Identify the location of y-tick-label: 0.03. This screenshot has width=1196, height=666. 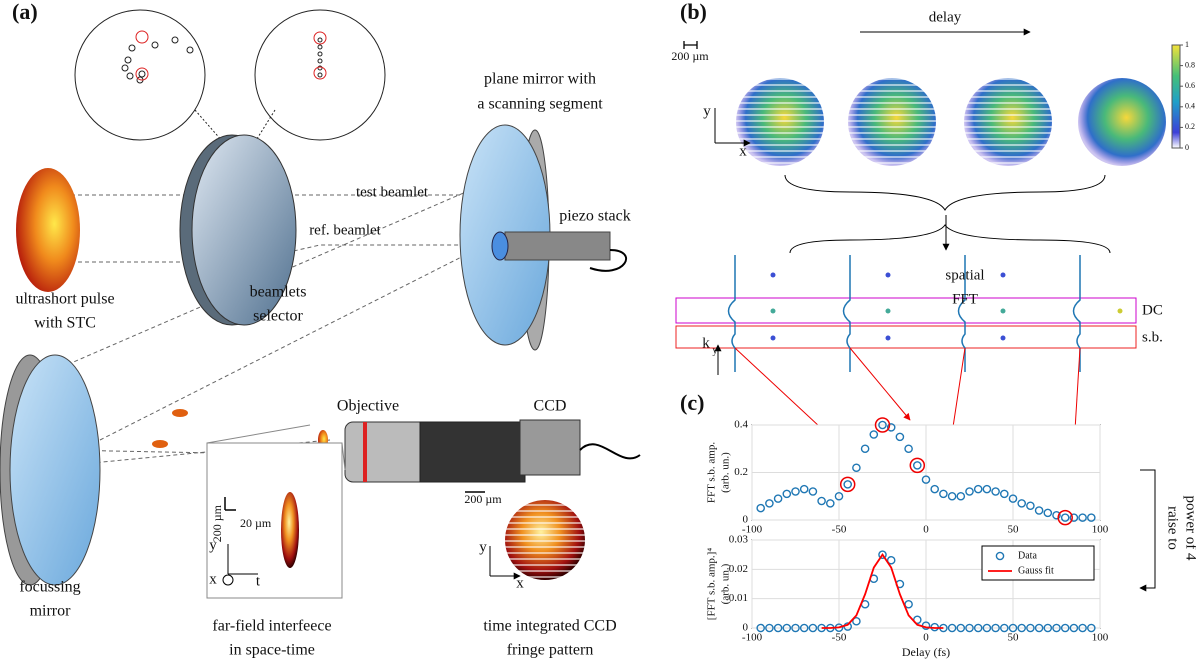
(739, 540).